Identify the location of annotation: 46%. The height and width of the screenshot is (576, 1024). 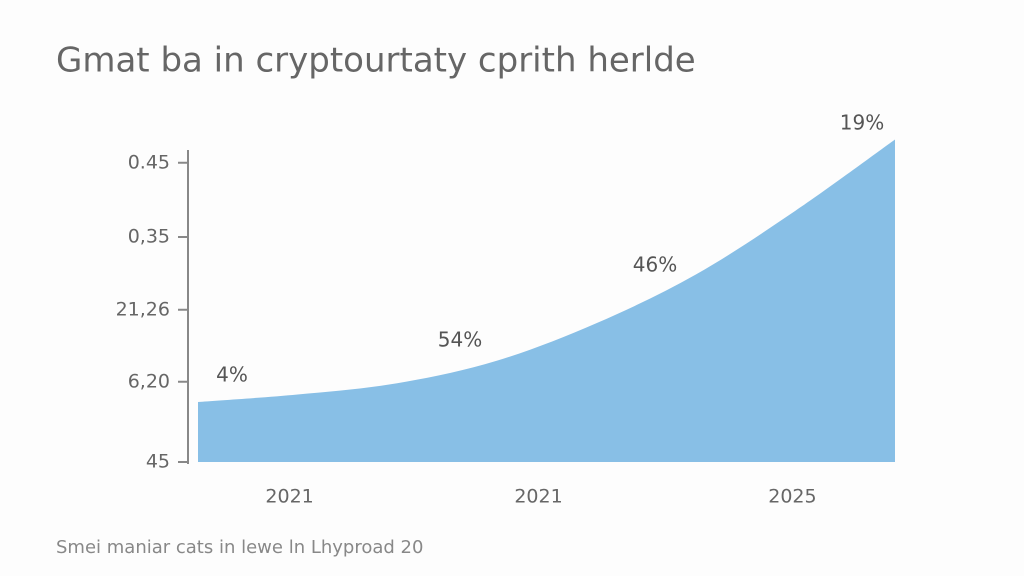
(655, 265).